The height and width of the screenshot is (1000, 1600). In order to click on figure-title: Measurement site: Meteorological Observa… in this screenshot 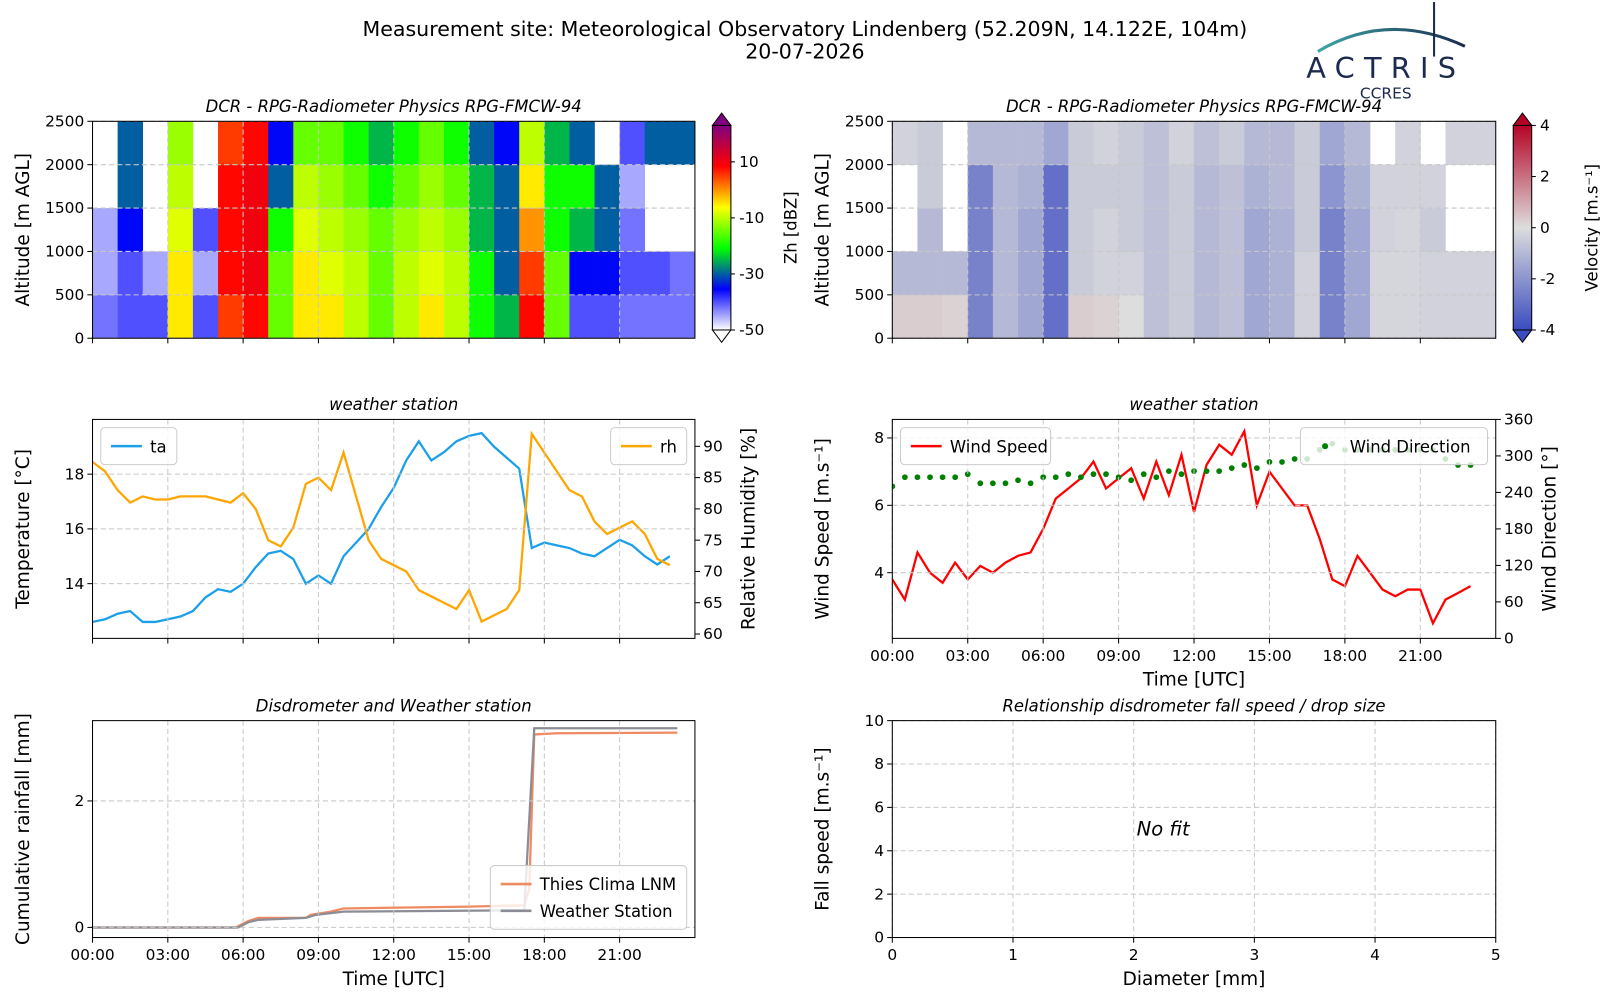, I will do `click(805, 29)`.